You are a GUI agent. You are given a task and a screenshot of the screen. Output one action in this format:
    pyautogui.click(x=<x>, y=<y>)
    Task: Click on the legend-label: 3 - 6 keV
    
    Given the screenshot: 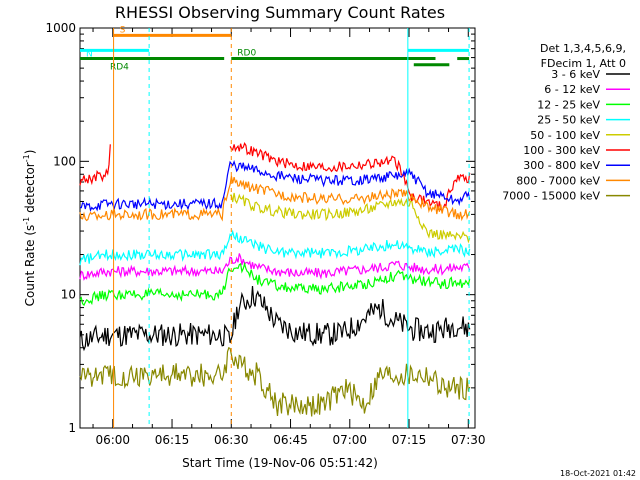 What is the action you would take?
    pyautogui.click(x=575, y=74)
    